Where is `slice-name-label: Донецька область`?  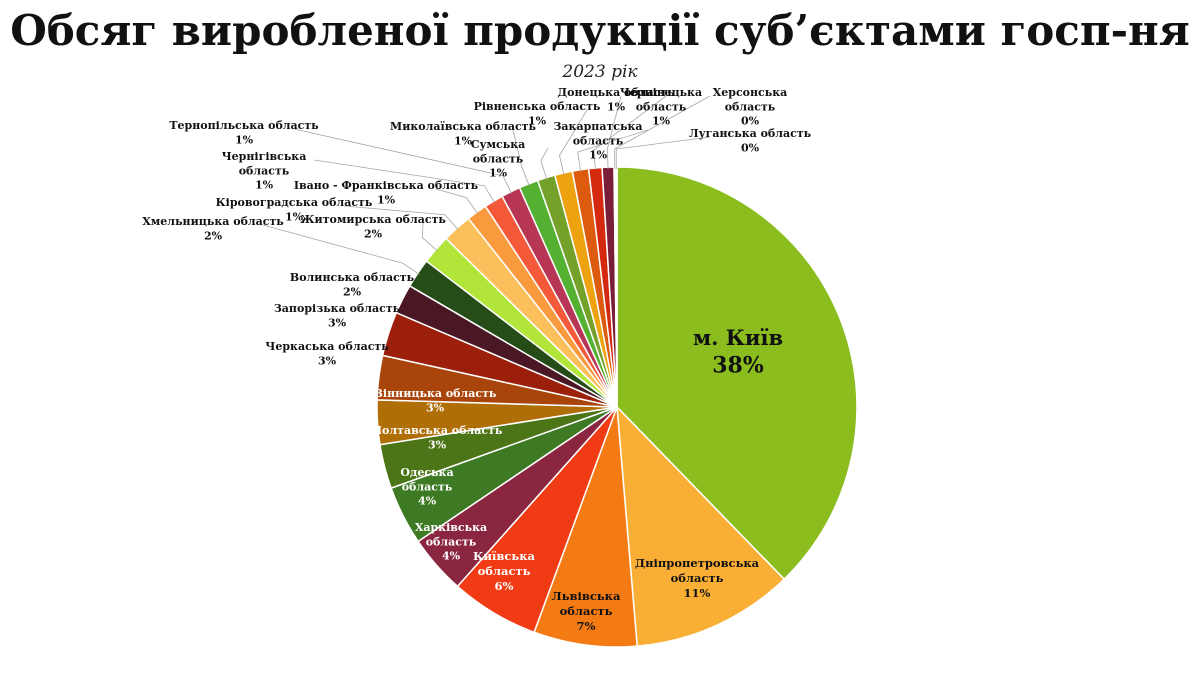
slice-name-label: Донецька область is located at coordinates (616, 92).